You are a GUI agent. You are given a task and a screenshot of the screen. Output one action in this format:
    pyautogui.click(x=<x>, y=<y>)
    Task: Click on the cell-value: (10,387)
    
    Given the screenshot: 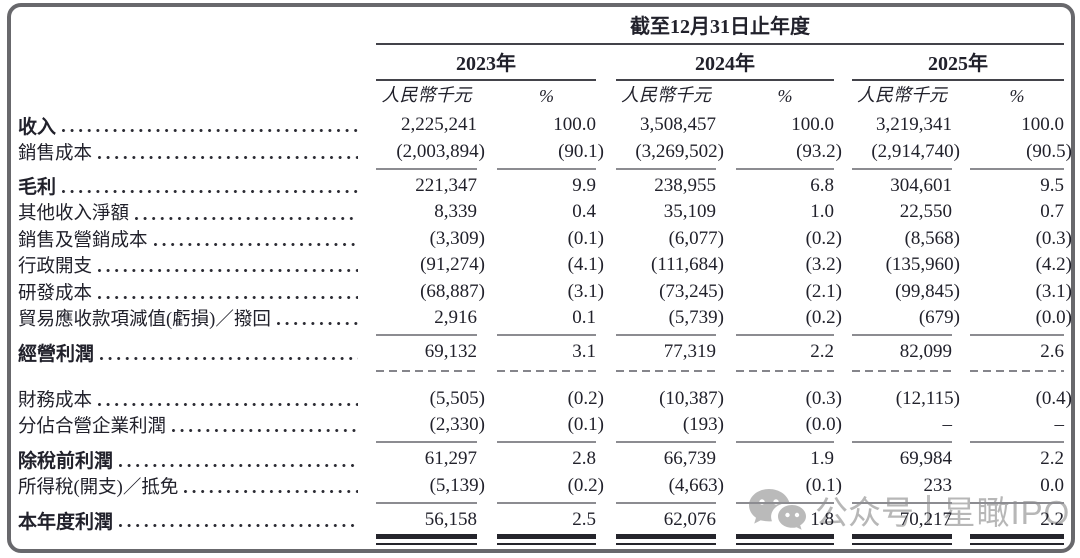 What is the action you would take?
    pyautogui.click(x=691, y=398)
    